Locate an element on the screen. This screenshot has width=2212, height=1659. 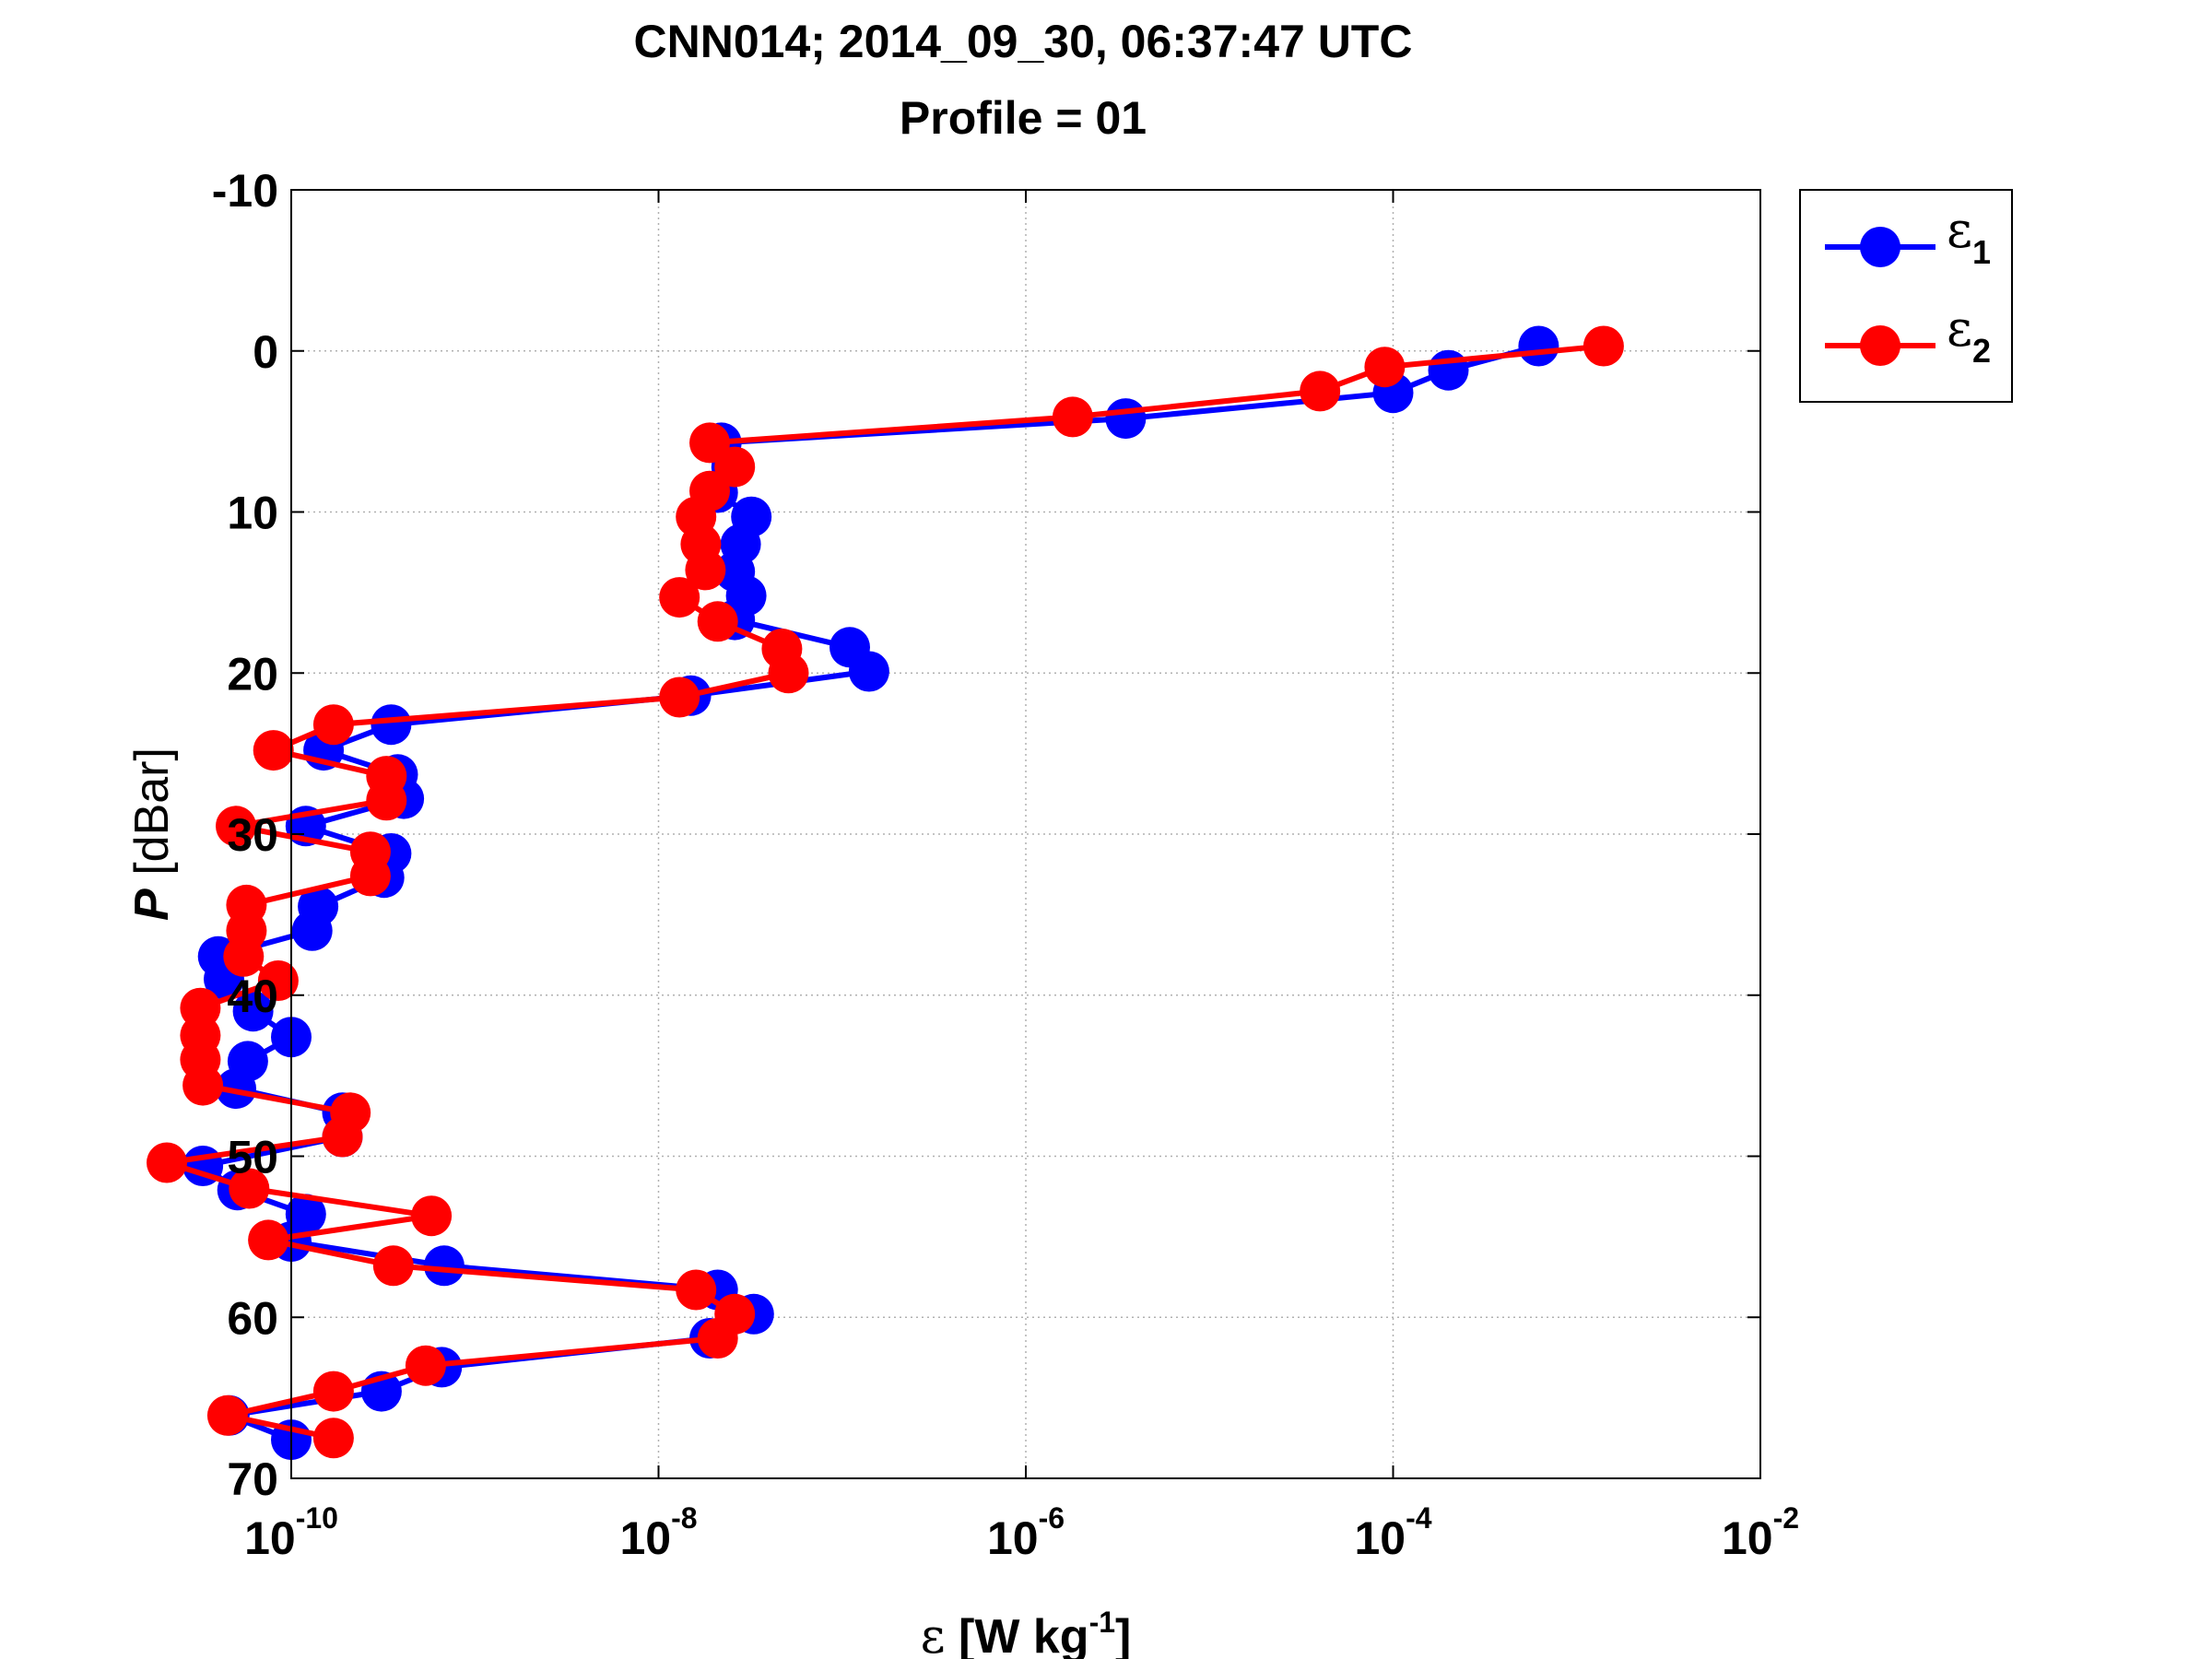
x-tick-label: 10⁻¹⁰ is located at coordinates (291, 1532).